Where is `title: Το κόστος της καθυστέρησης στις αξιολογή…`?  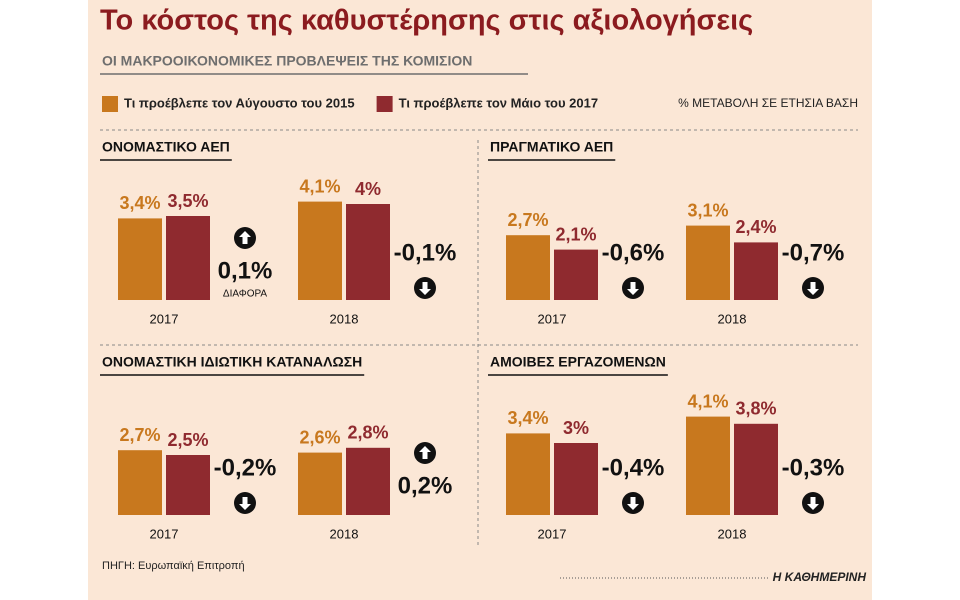
title: Το κόστος της καθυστέρησης στις αξιολογή… is located at coordinates (426, 21).